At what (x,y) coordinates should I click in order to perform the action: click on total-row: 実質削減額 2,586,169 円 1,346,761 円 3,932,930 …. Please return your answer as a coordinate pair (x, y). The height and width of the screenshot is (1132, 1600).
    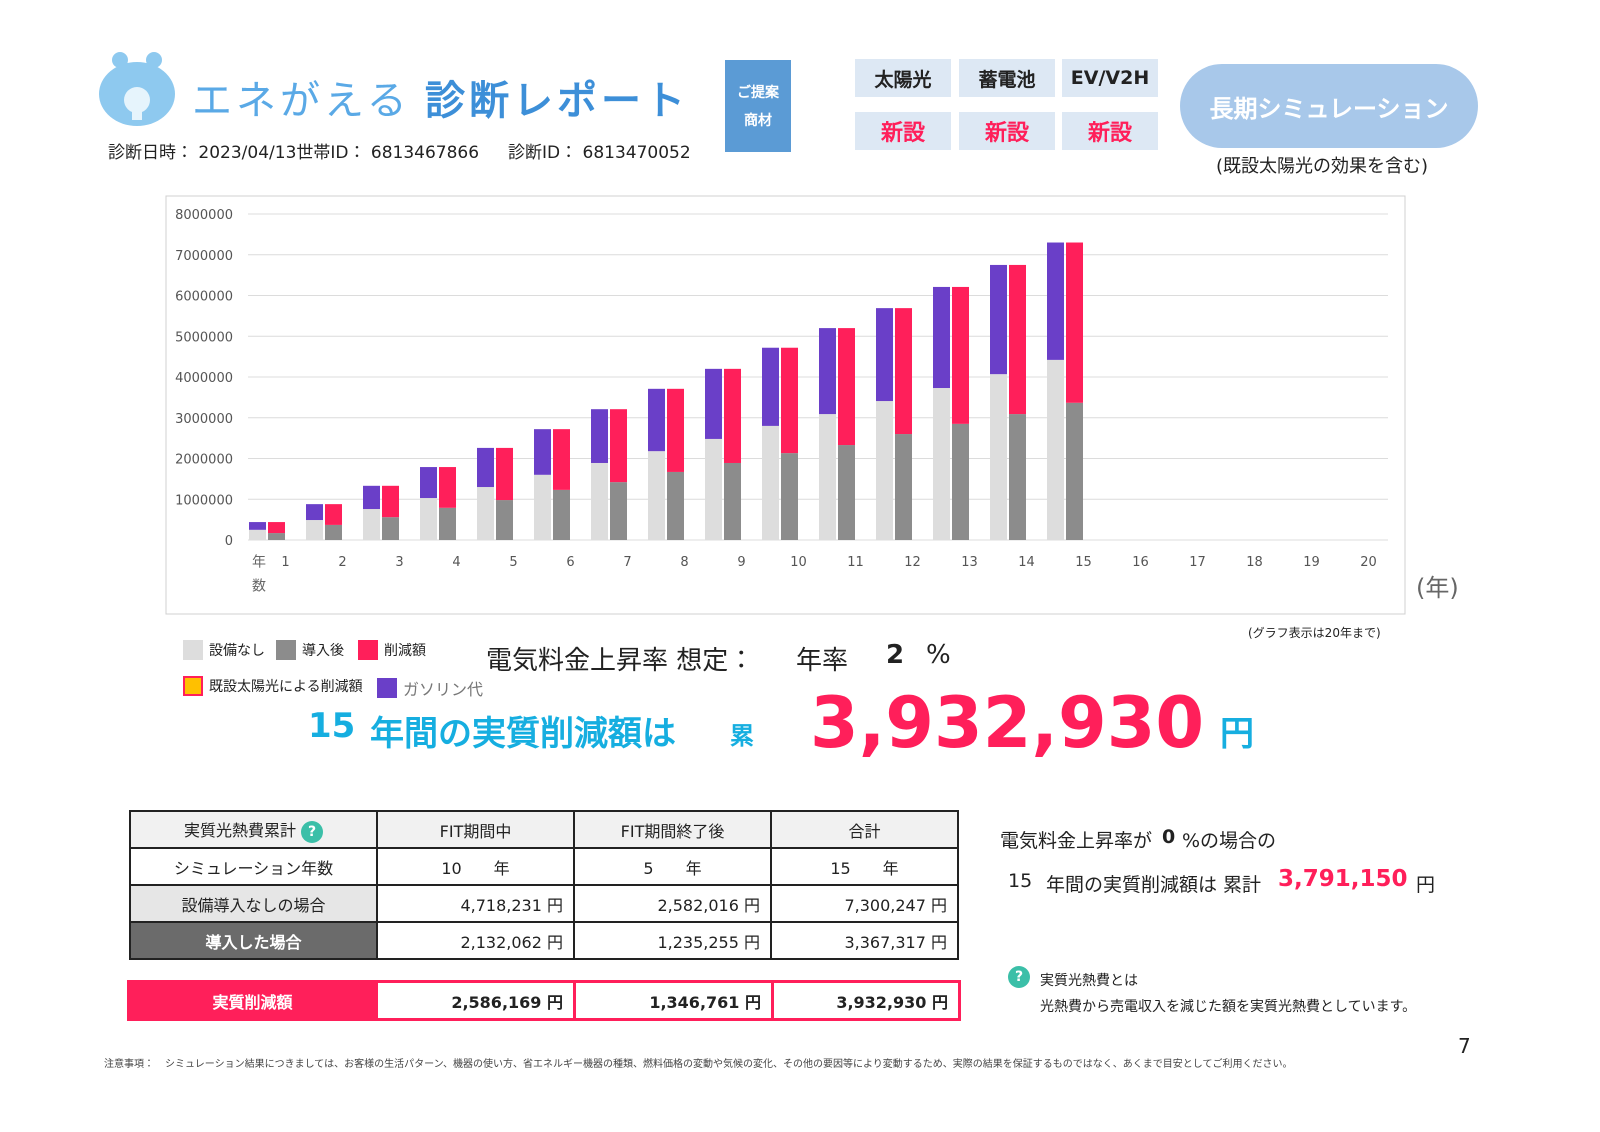
    Looking at the image, I should click on (544, 1000).